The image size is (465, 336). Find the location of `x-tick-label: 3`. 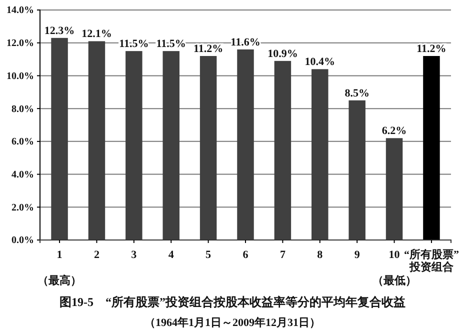

x-tick-label: 3 is located at coordinates (134, 254).